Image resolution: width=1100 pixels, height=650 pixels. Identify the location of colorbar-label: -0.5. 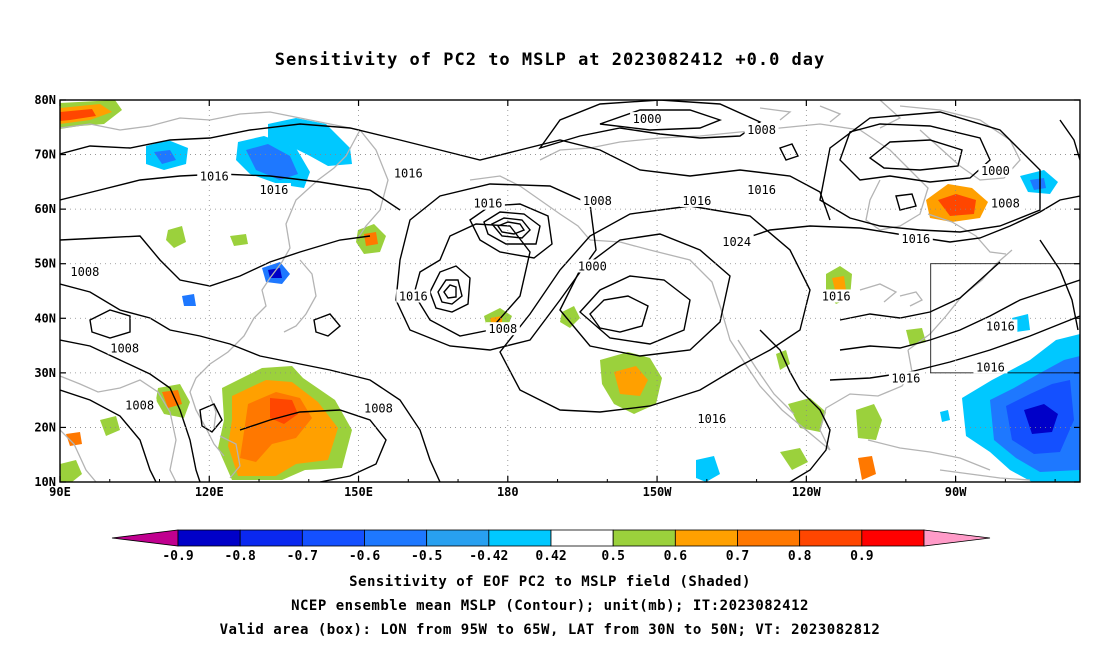
(426, 556).